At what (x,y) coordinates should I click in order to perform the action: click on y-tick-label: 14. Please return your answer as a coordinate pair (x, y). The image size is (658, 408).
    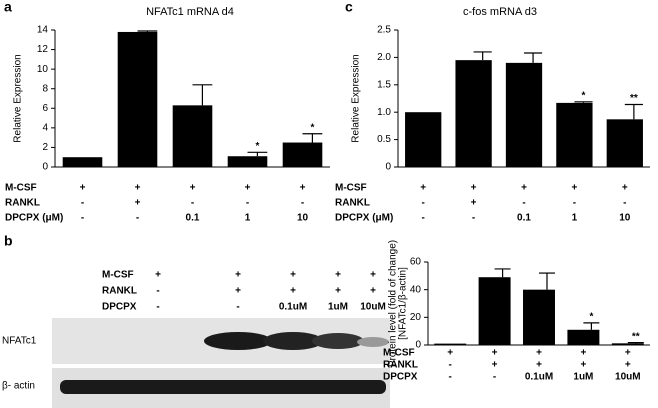
    Looking at the image, I should click on (43, 30).